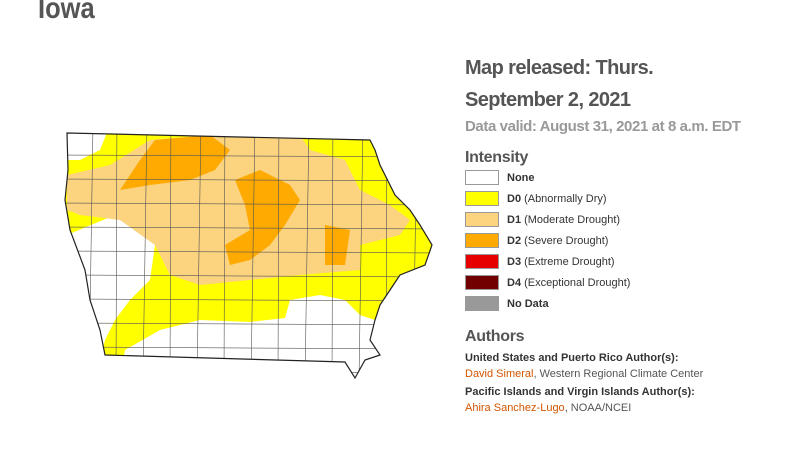 This screenshot has width=800, height=450. I want to click on legend-code: D4, so click(514, 282).